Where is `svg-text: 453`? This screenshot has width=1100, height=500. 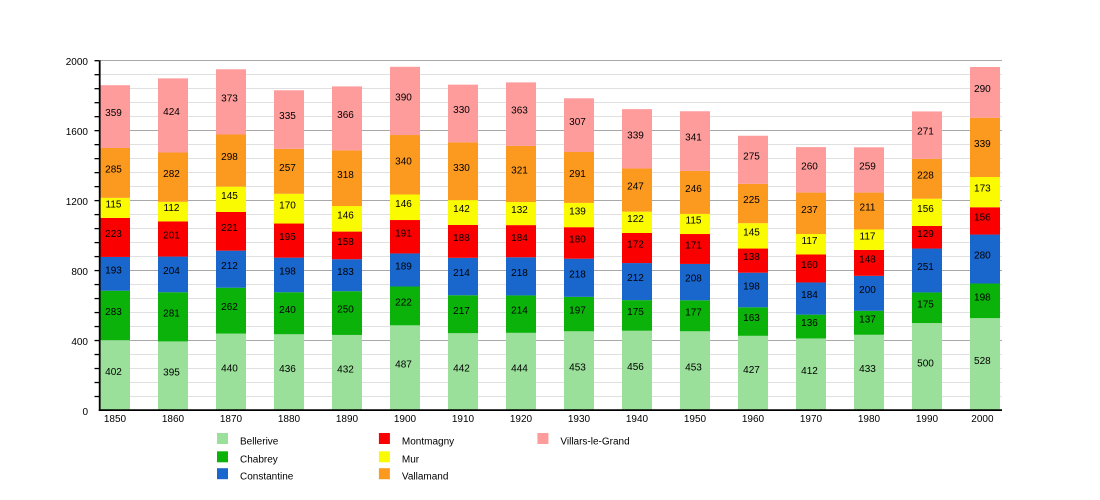
svg-text: 453 is located at coordinates (693, 367).